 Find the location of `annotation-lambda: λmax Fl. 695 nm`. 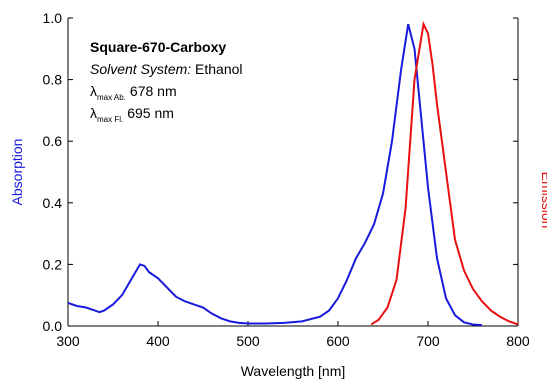

annotation-lambda: λmax Fl. 695 nm is located at coordinates (132, 114).